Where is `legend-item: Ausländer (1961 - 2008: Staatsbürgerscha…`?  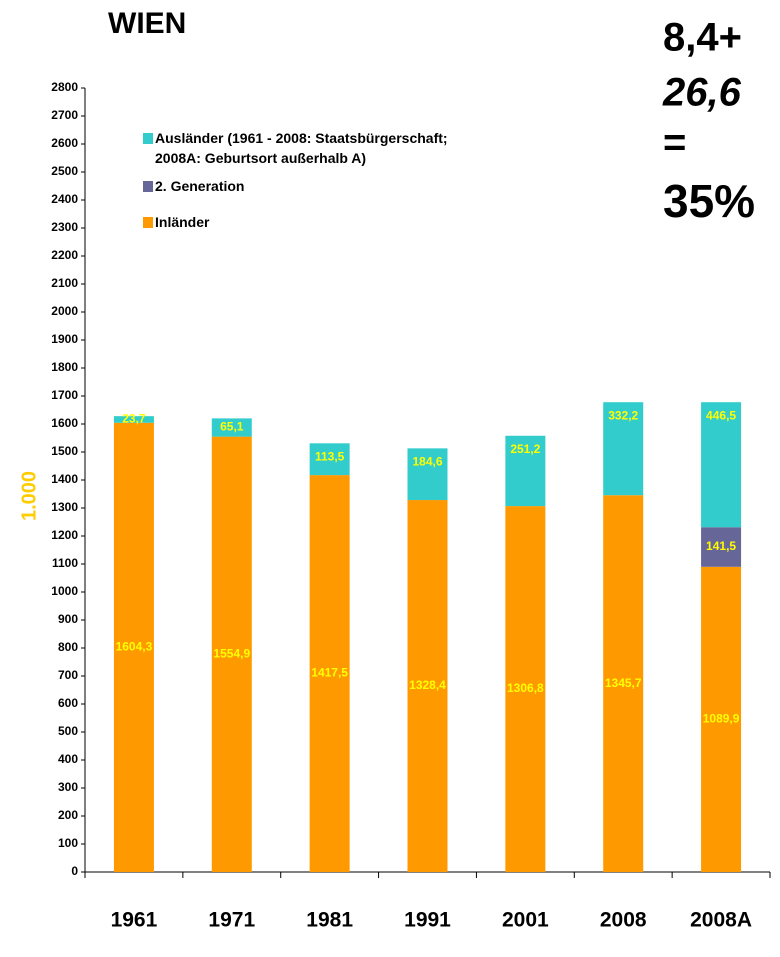
legend-item: Ausländer (1961 - 2008: Staatsbürgerscha… is located at coordinates (295, 148).